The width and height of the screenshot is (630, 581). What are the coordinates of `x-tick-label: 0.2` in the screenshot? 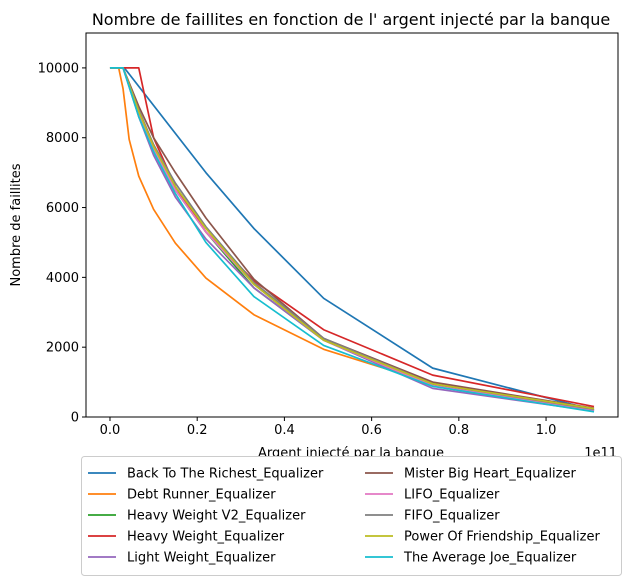 It's located at (197, 430).